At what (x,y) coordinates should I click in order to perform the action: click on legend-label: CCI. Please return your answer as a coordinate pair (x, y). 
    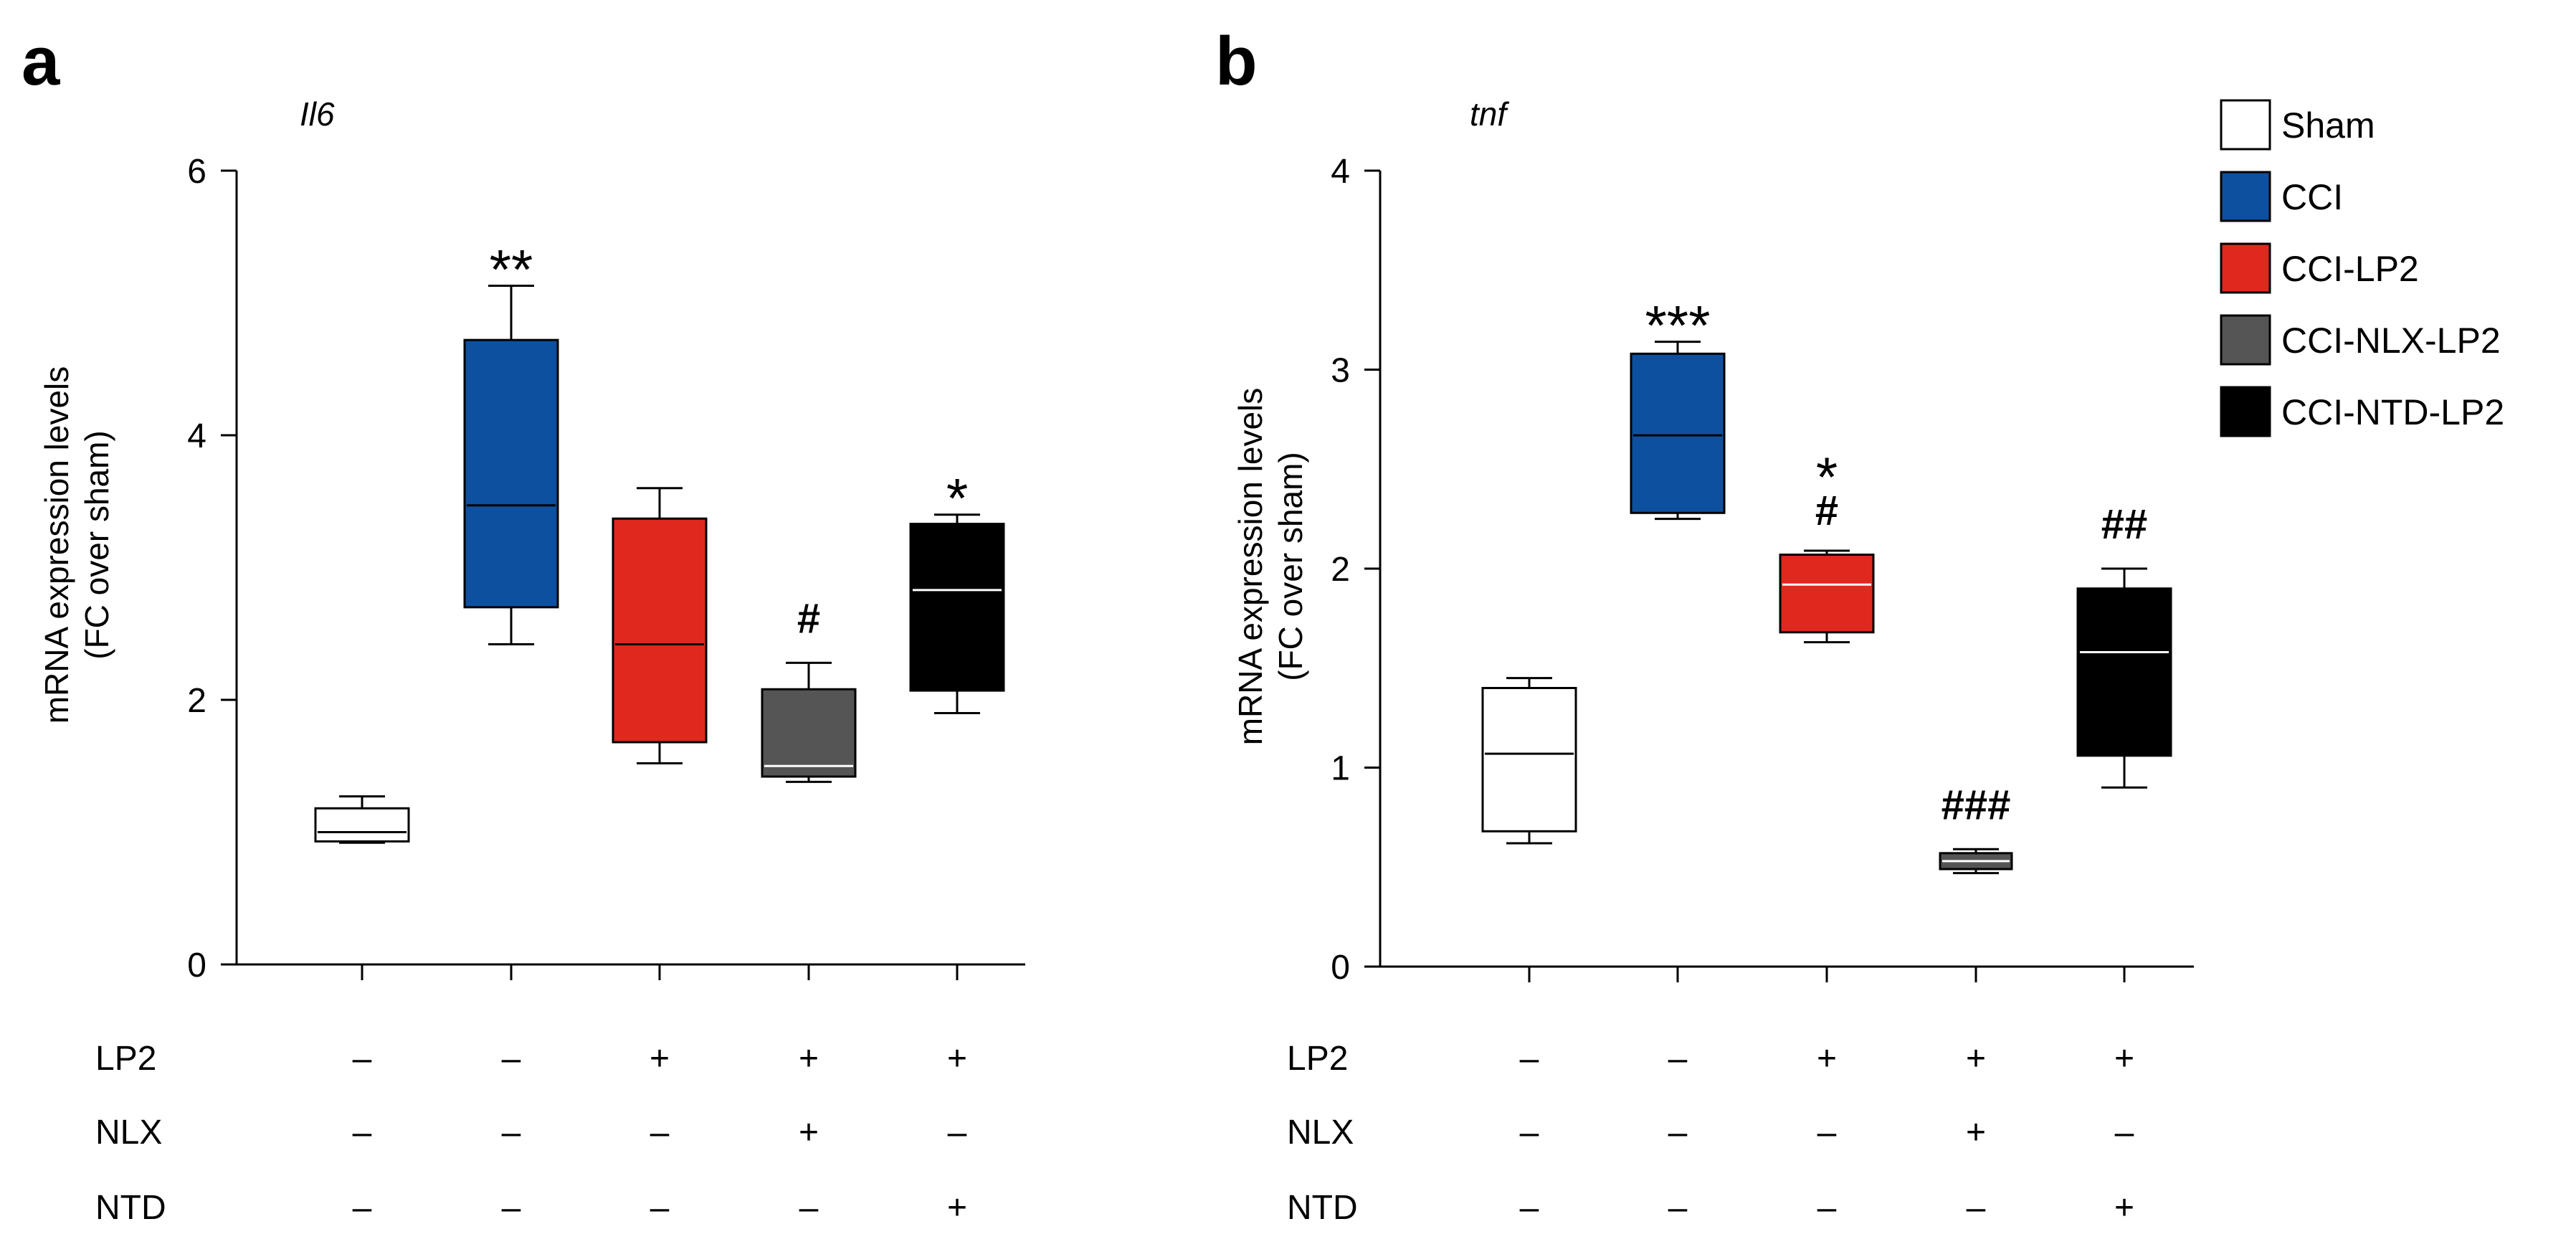
    Looking at the image, I should click on (2312, 197).